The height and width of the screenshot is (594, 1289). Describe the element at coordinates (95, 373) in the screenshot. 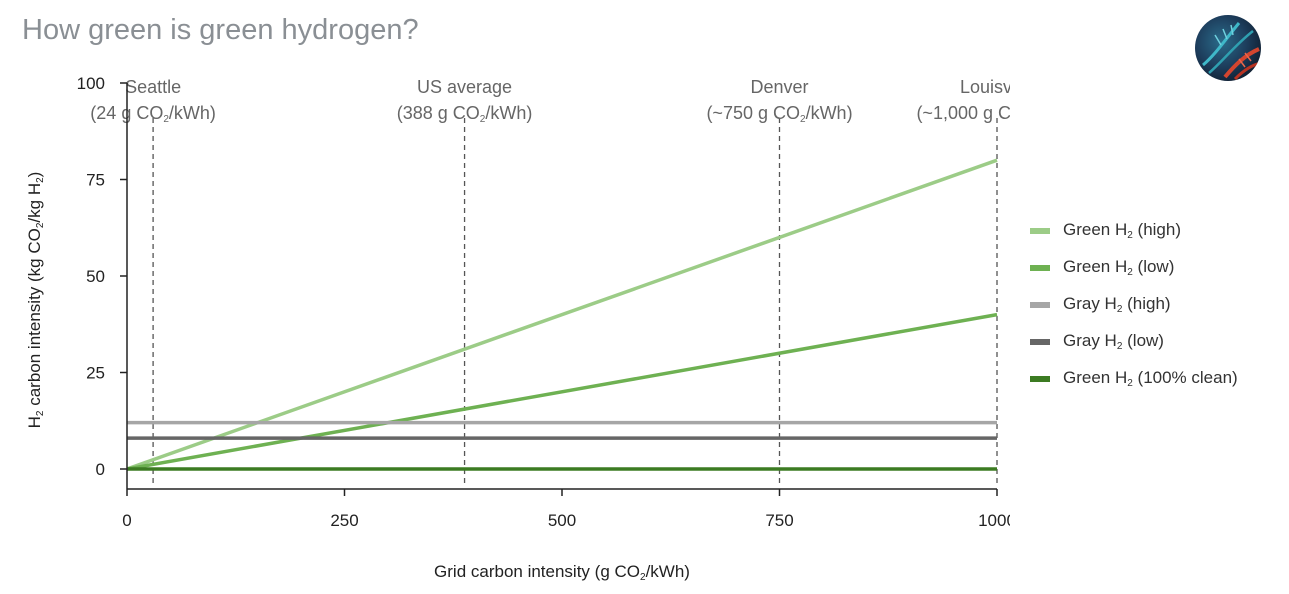

I see `y-tick-label: 25` at that location.